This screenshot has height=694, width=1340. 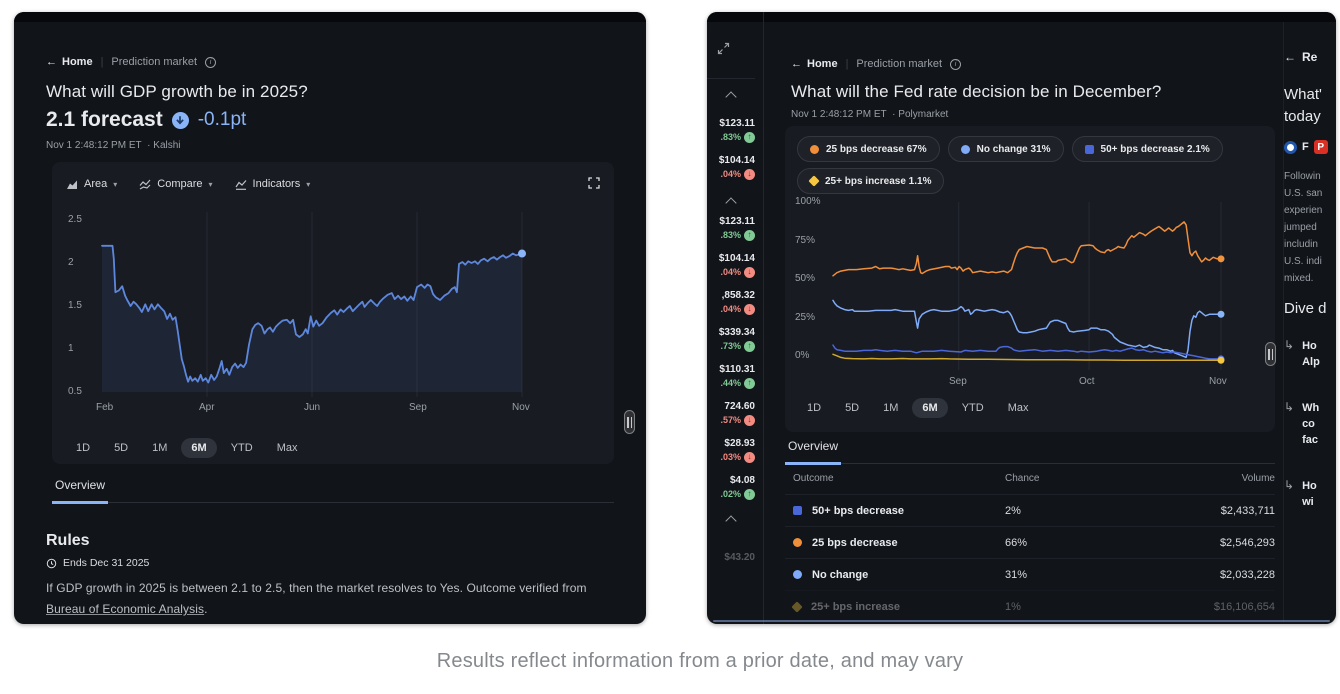 What do you see at coordinates (813, 478) in the screenshot?
I see `header-outcome: Outcome` at bounding box center [813, 478].